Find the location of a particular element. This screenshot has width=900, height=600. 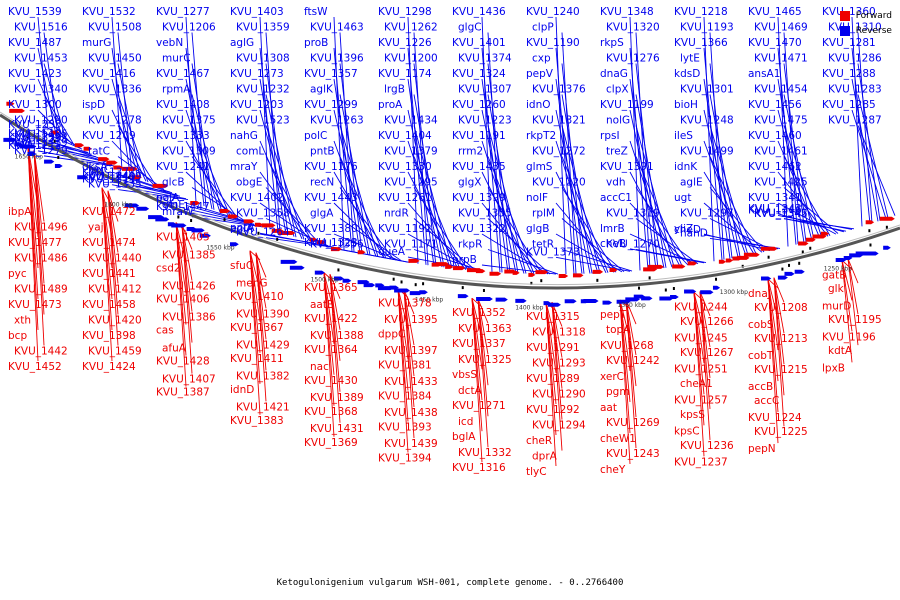

reverse-gene-label: rkpT2 is located at coordinates (541, 136).